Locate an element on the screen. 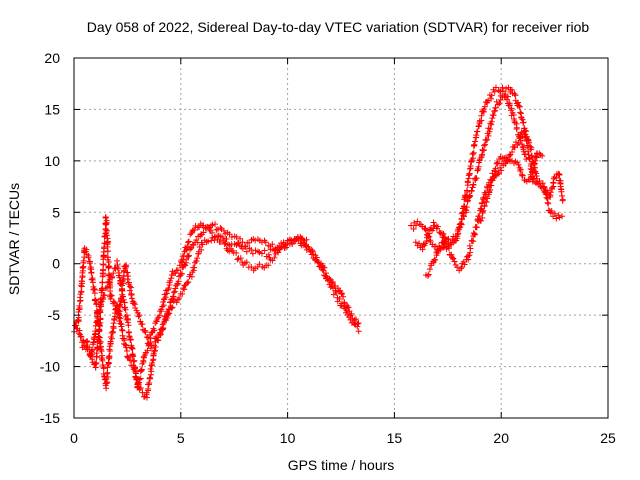 The height and width of the screenshot is (480, 640). y-tick-label: 20 is located at coordinates (52, 58).